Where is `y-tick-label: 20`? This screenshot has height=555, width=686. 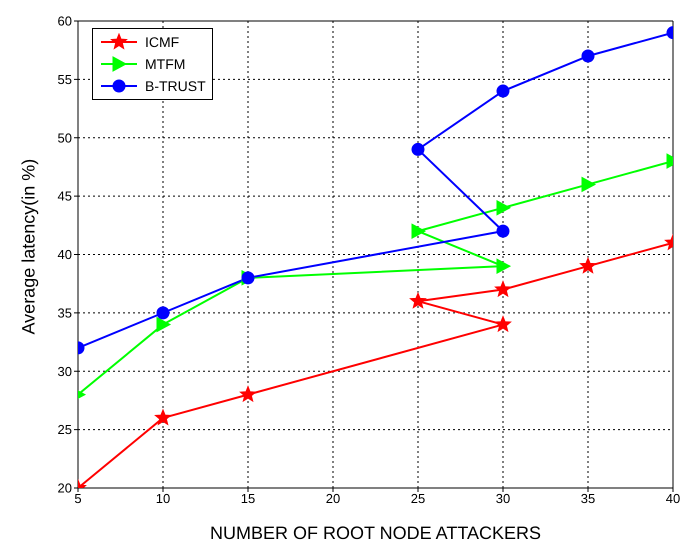
y-tick-label: 20 is located at coordinates (65, 488).